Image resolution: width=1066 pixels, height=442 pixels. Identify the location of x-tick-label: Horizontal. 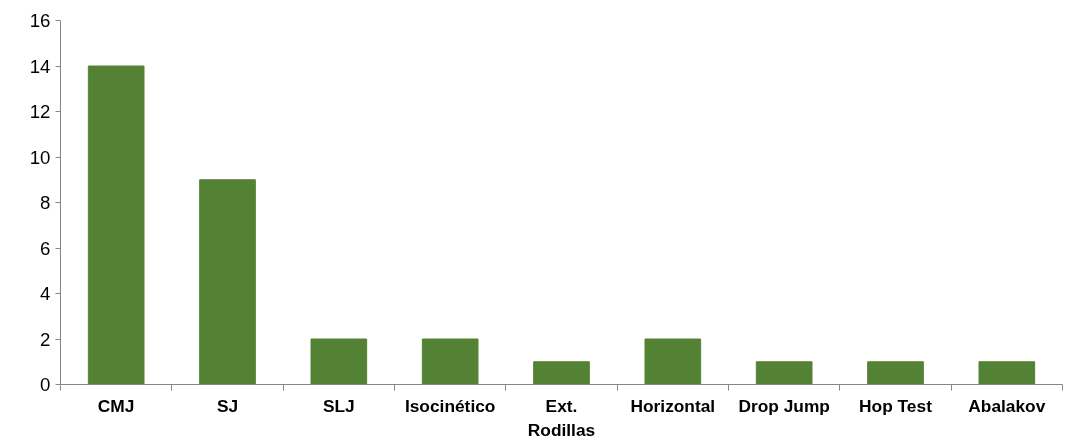
(673, 405).